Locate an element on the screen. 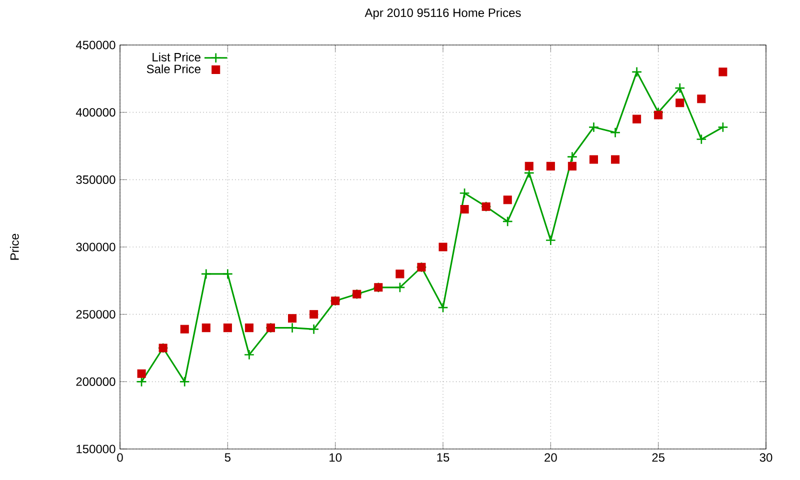  x-tick-label: 20 is located at coordinates (550, 457).